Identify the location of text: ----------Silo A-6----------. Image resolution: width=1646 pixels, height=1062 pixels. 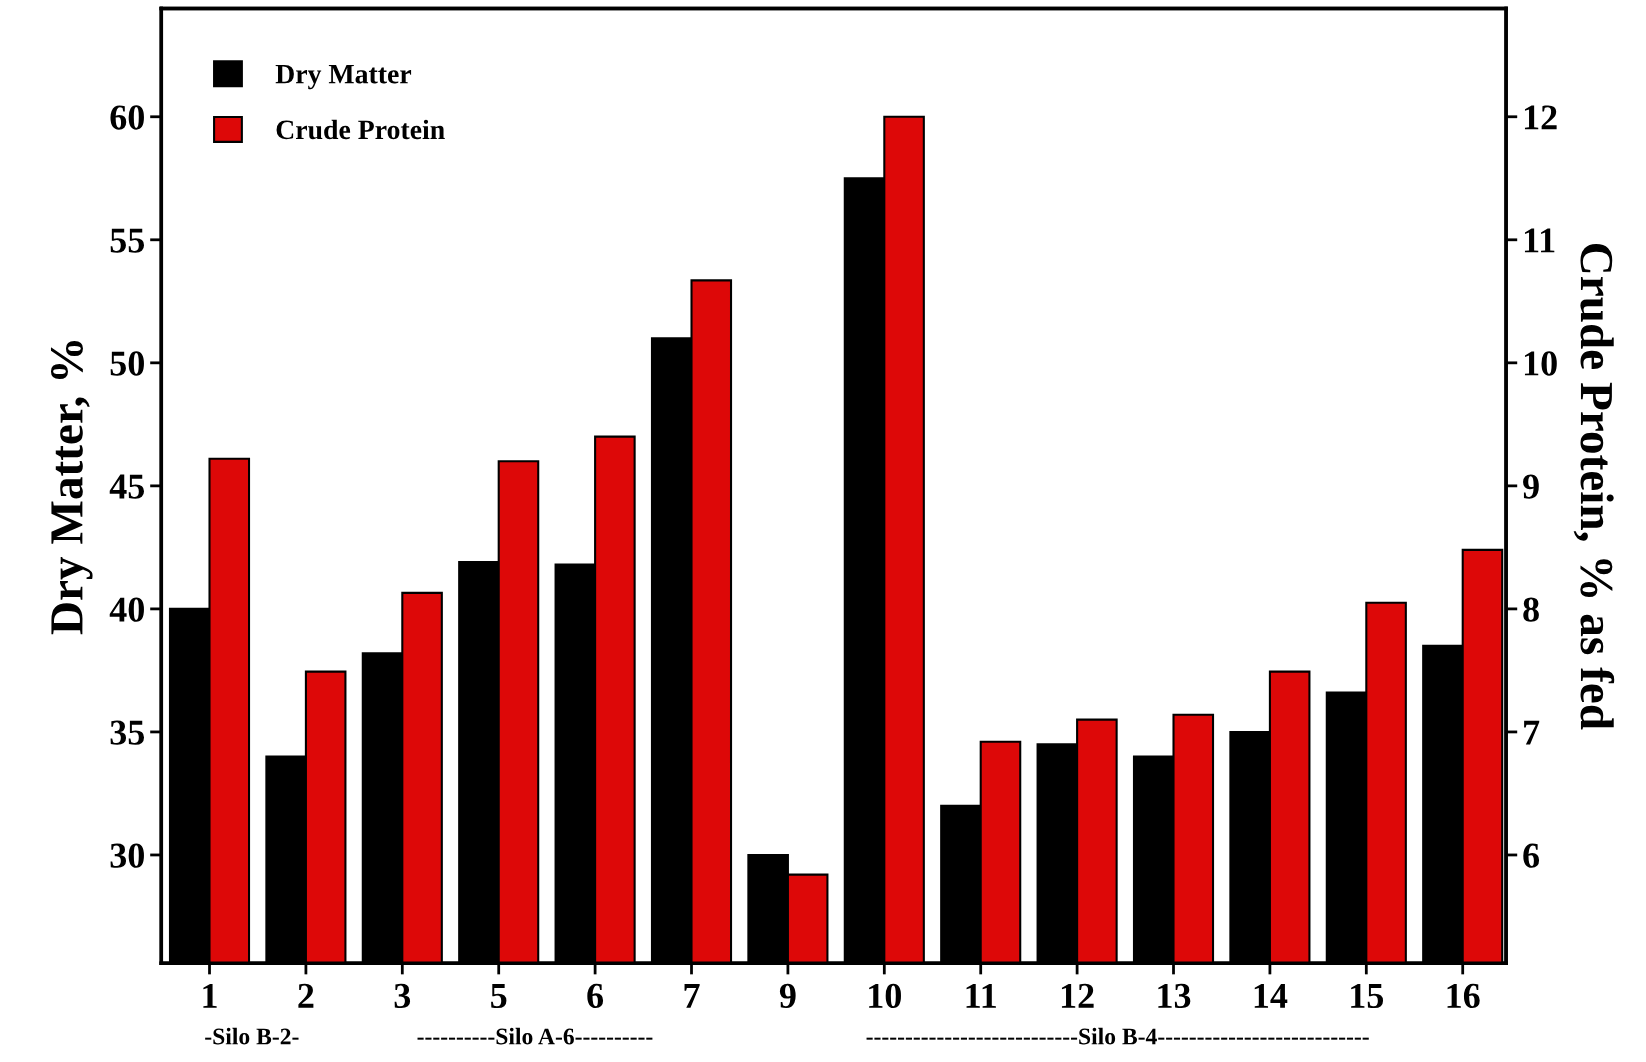
(535, 1036).